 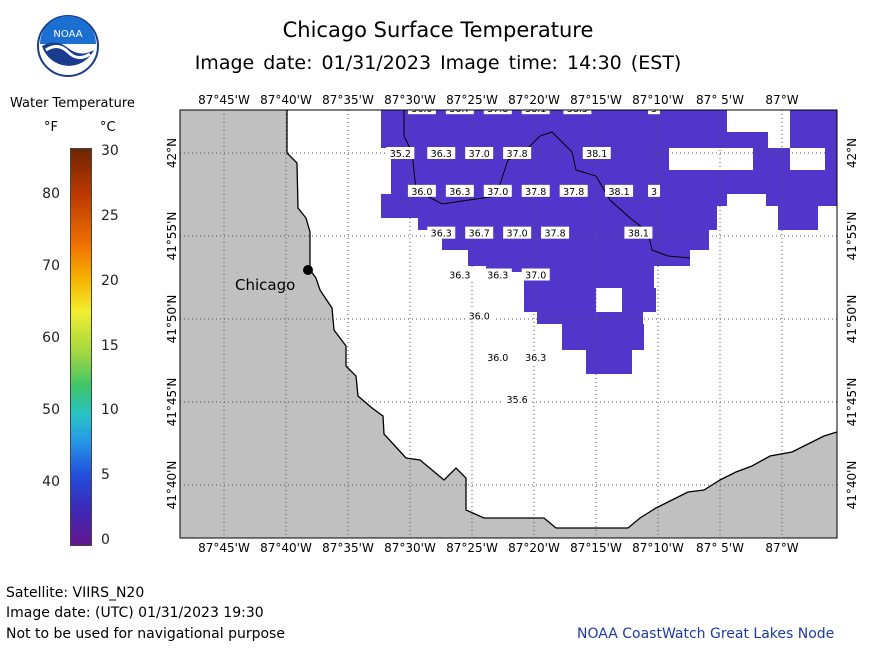 I want to click on celsius-tick: 10, so click(x=110, y=410).